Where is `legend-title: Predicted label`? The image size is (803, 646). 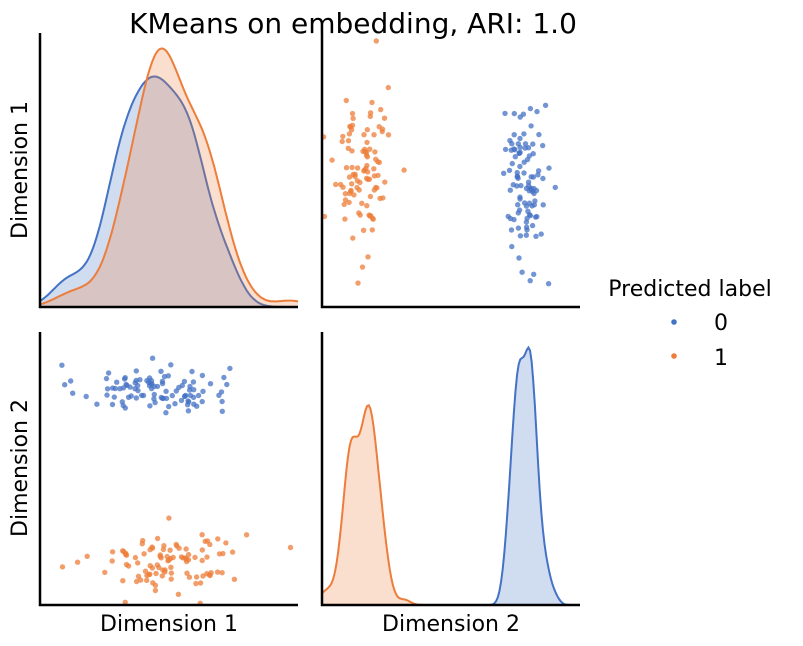 legend-title: Predicted label is located at coordinates (689, 289).